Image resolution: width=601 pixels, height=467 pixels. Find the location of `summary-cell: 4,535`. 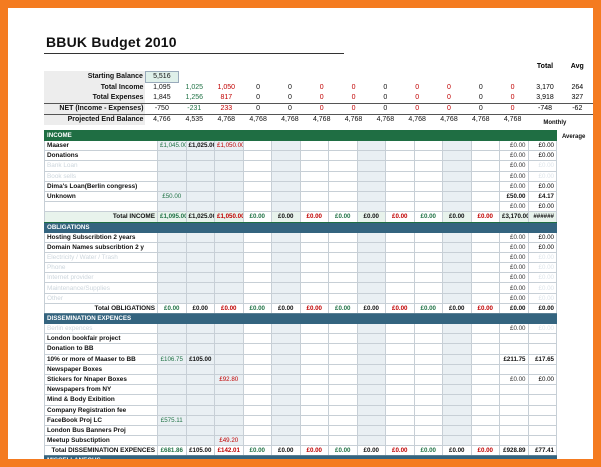

summary-cell: 4,535 is located at coordinates (194, 119).